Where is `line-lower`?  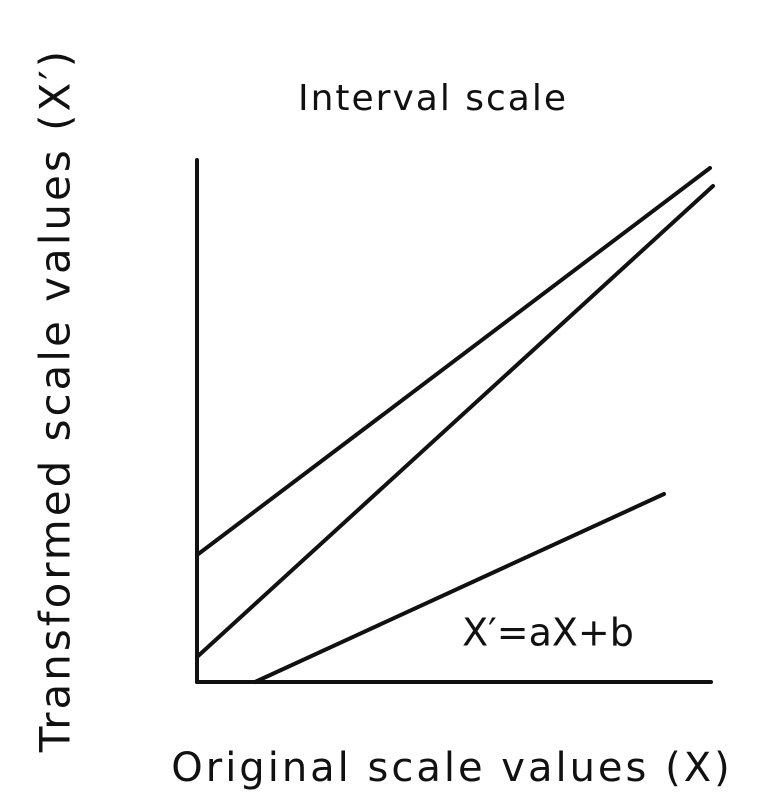 line-lower is located at coordinates (459, 588).